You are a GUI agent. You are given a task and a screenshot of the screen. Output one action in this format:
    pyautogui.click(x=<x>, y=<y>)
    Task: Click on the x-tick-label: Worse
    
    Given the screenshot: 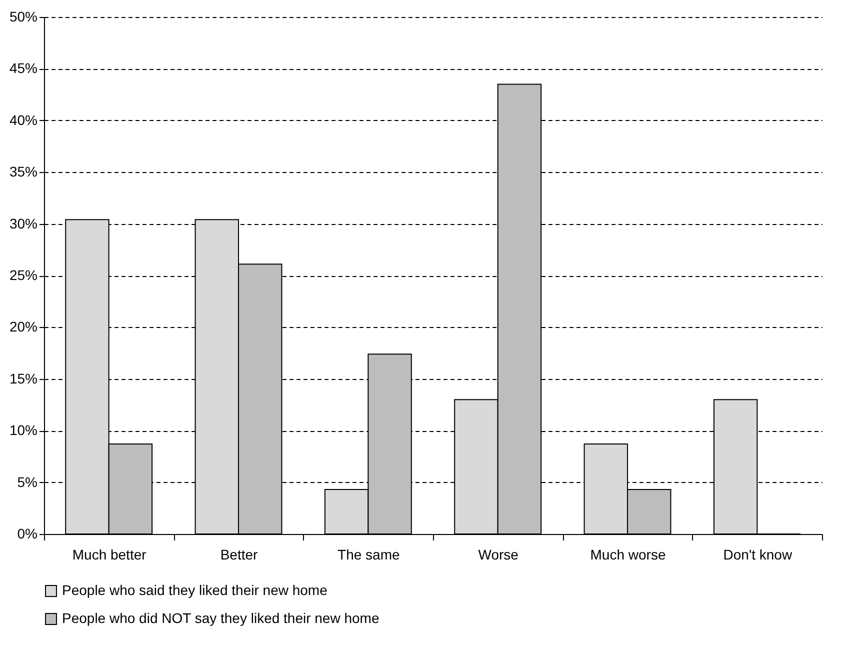 What is the action you would take?
    pyautogui.click(x=498, y=554)
    